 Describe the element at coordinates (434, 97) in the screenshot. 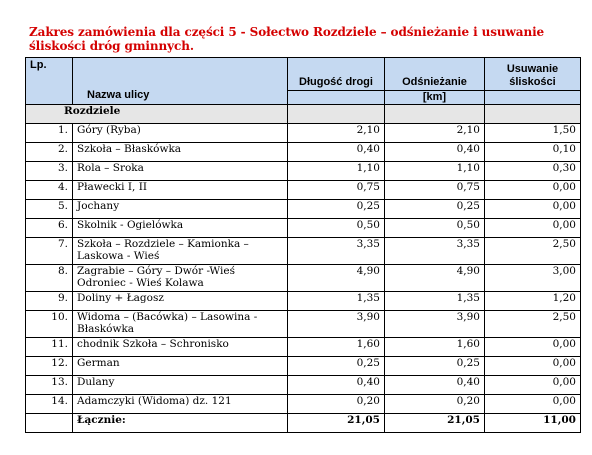

I see `header-unit: [km]` at that location.